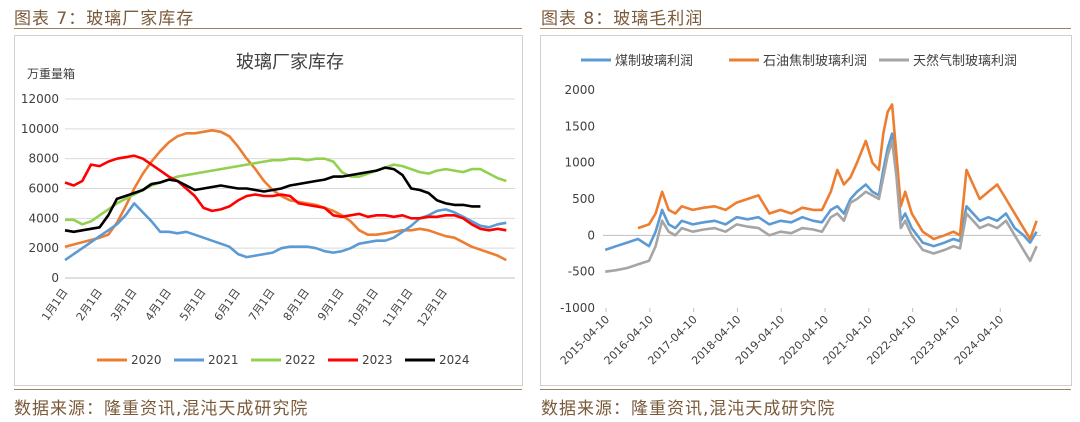 The image size is (1080, 422). What do you see at coordinates (272, 200) in the screenshot?
I see `series-line-2024` at bounding box center [272, 200].